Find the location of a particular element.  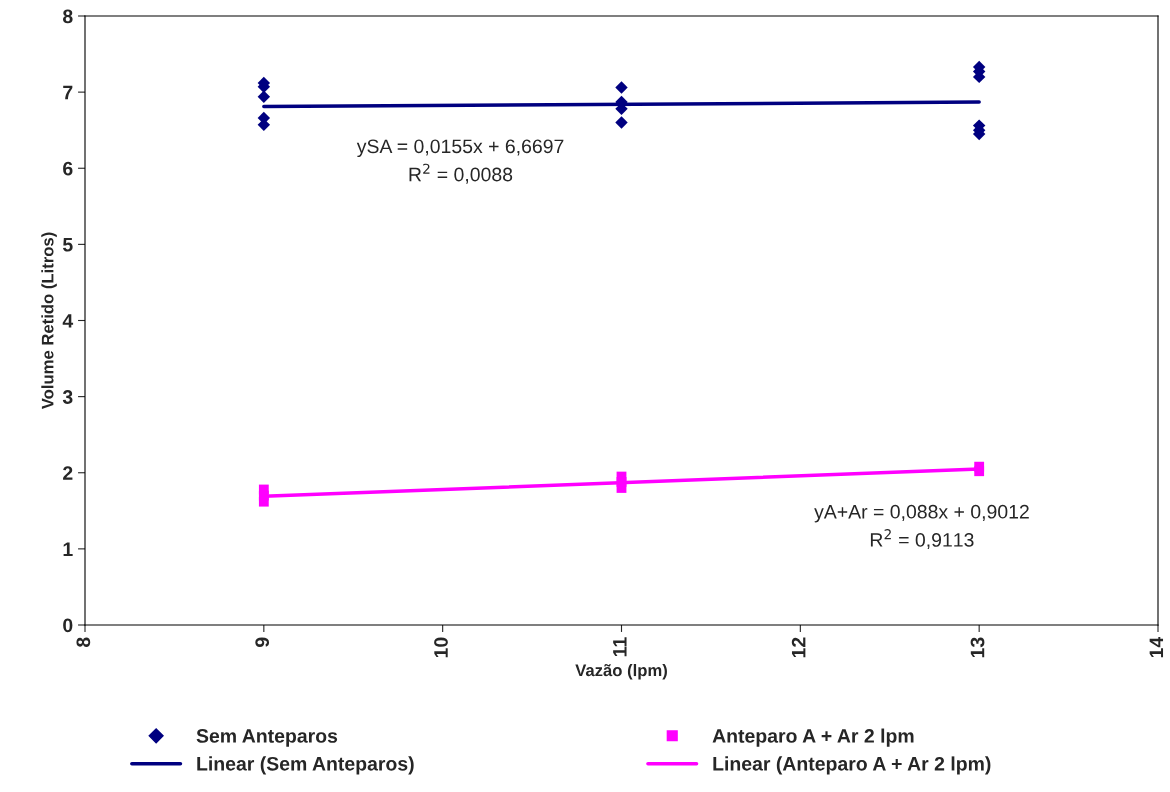

y-tick-label: 5 is located at coordinates (67, 245).